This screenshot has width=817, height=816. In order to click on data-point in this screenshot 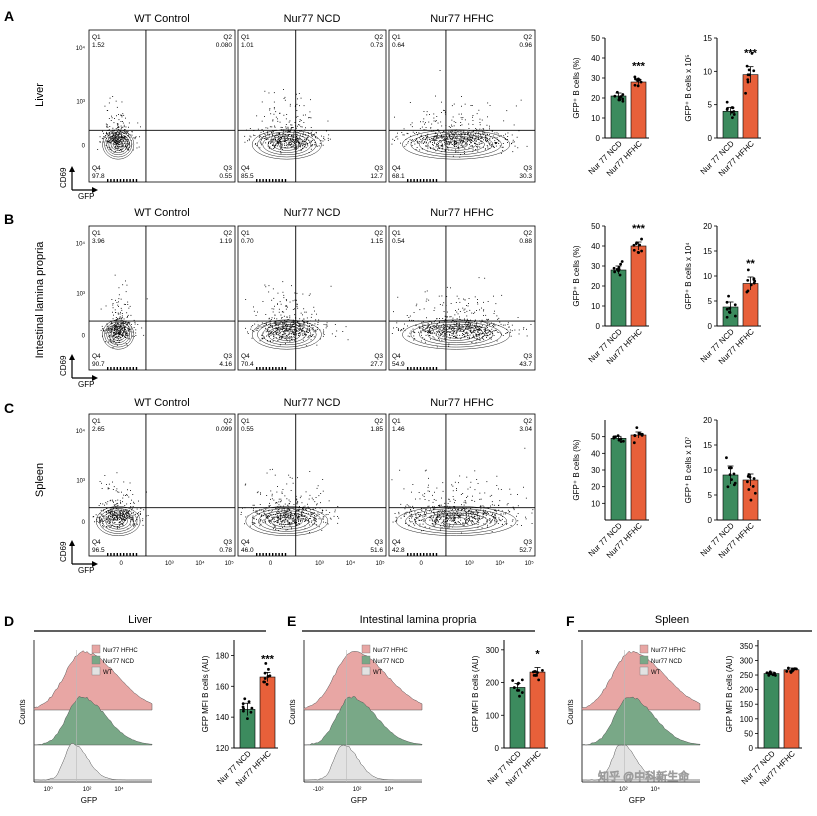, I will do `click(615, 96)`.